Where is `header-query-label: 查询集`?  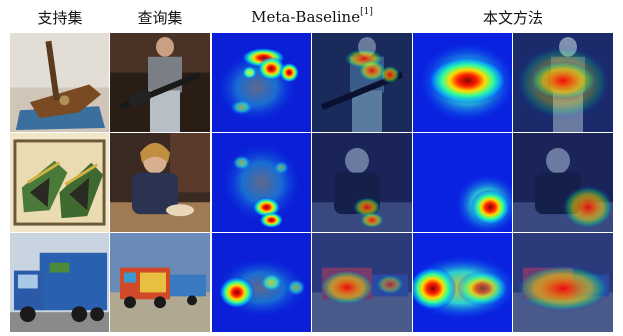
header-query-label: 查询集 is located at coordinates (160, 17).